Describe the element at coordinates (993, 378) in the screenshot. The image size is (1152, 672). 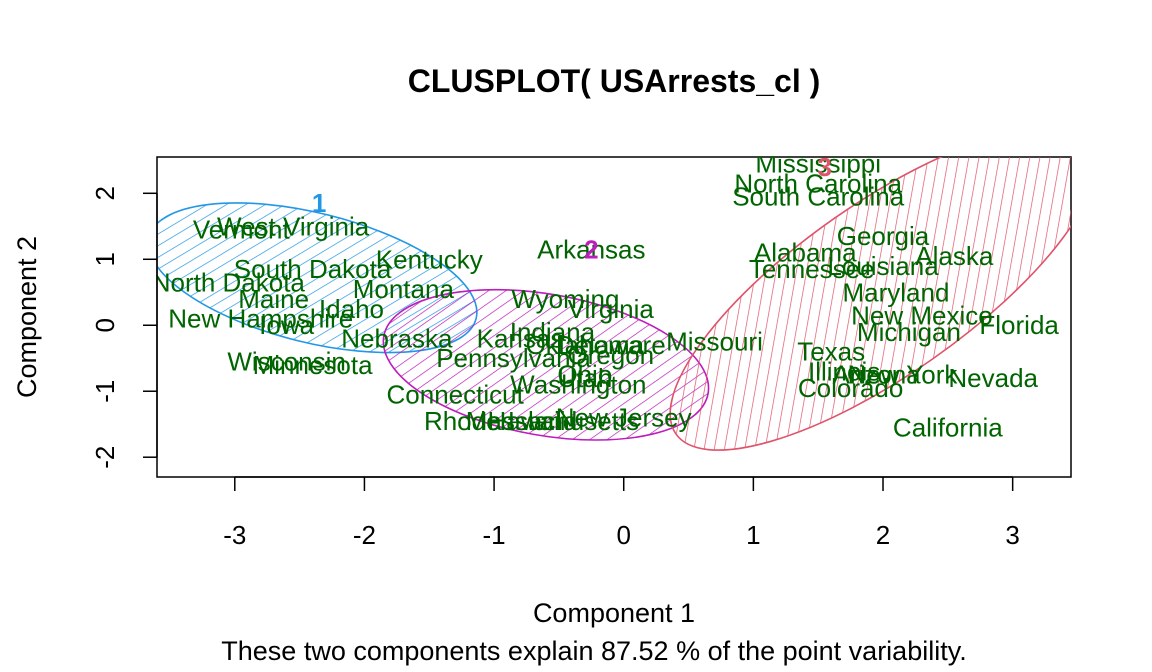
I see `point-label: Nevada` at that location.